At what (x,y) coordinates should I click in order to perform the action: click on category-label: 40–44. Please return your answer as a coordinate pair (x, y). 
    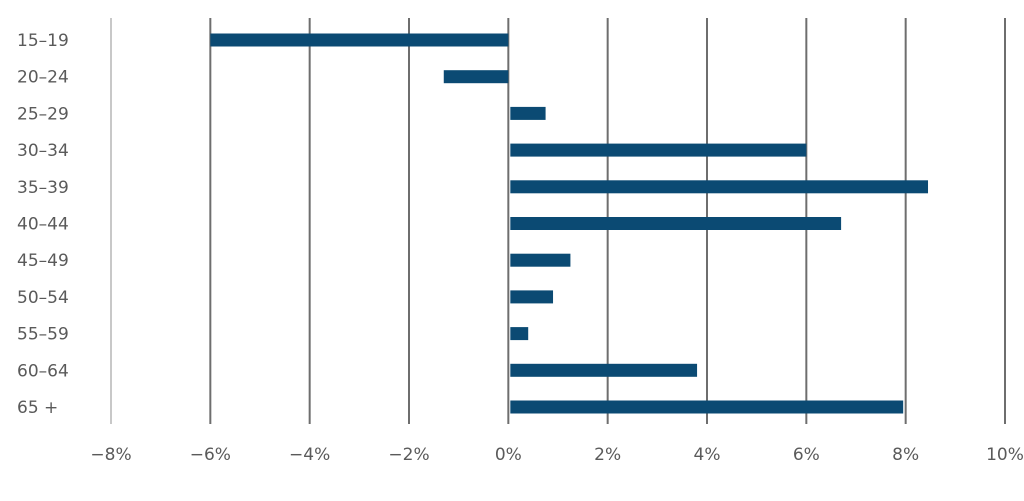
    Looking at the image, I should click on (43, 225).